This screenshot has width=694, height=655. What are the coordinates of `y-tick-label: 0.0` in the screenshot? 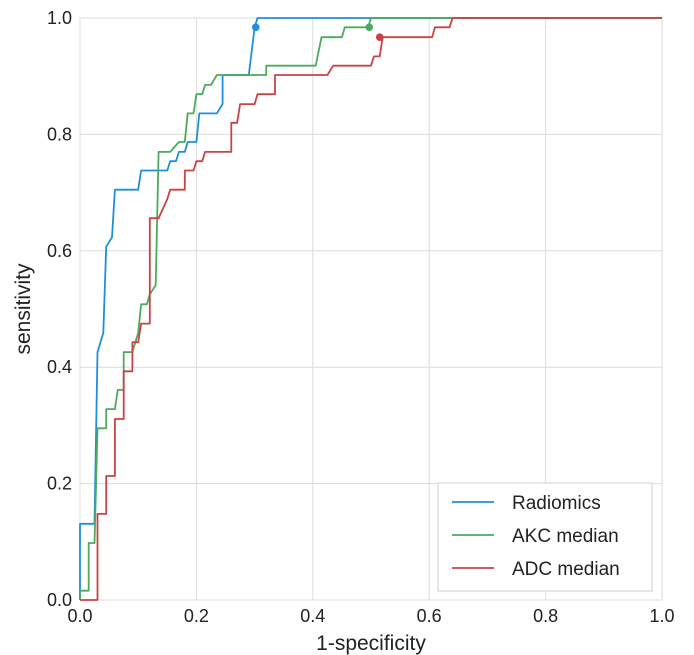 It's located at (59, 600).